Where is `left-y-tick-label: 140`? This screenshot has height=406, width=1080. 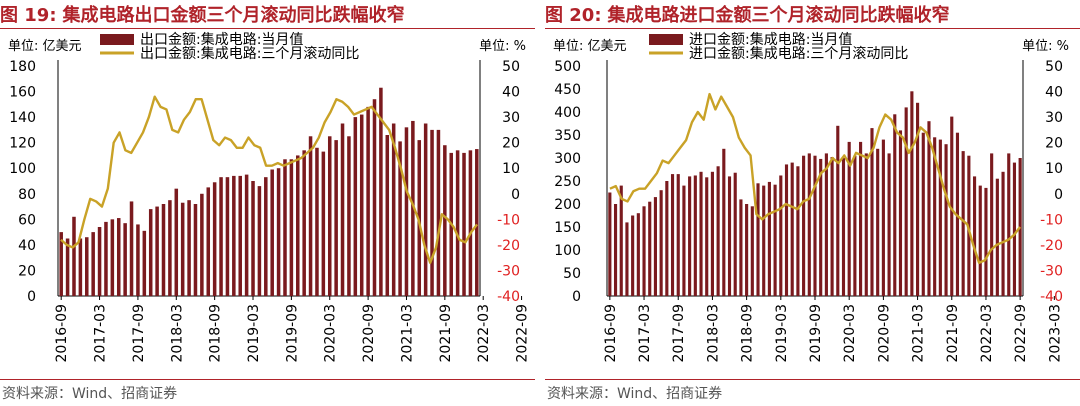
left-y-tick-label: 140 is located at coordinates (22, 118).